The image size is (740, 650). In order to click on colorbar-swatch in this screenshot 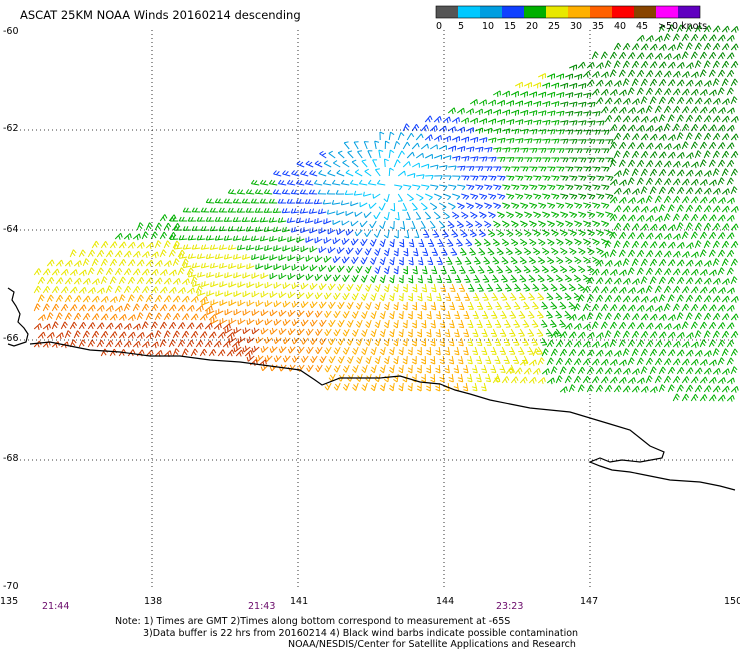, I will do `click(491, 12)`.